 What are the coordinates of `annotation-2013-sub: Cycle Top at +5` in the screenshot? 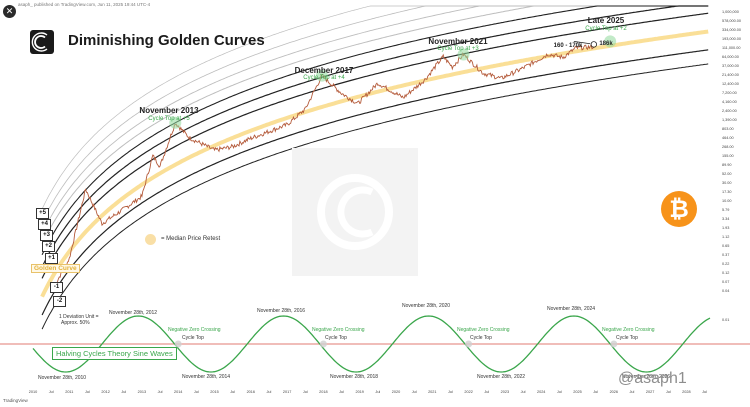 It's located at (169, 119).